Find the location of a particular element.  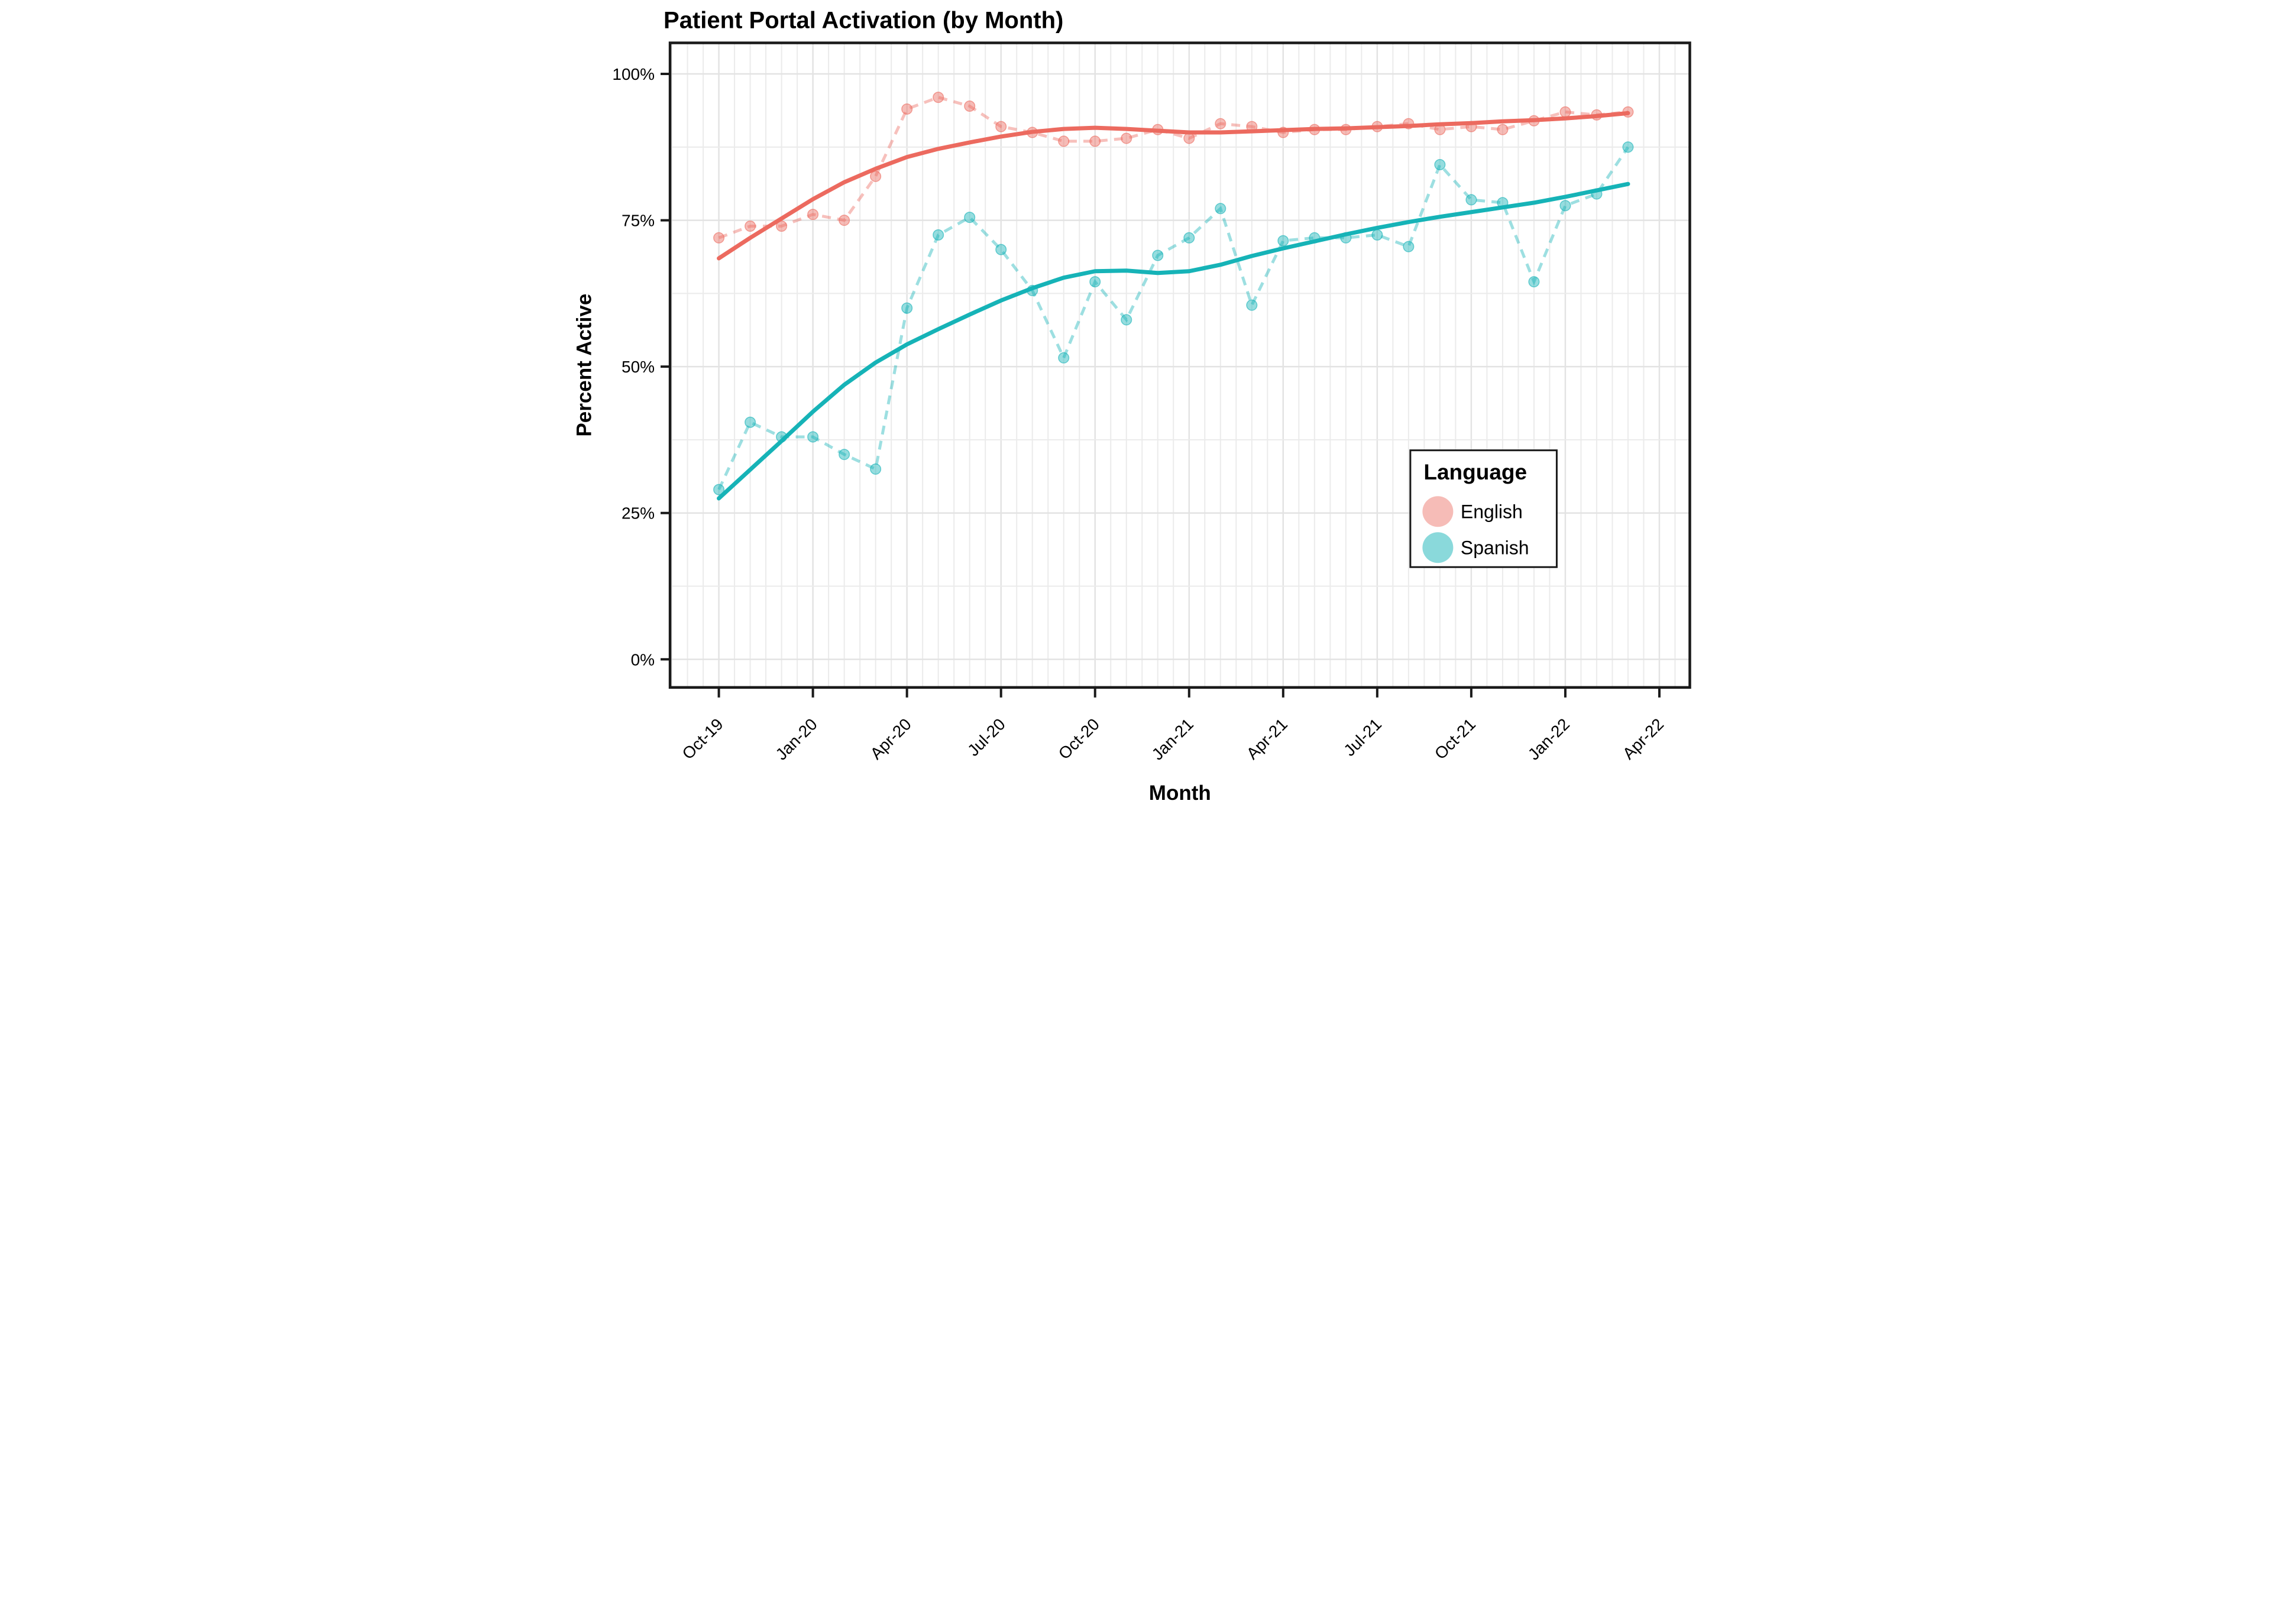

y-axis-title: Percent Active is located at coordinates (584, 366).